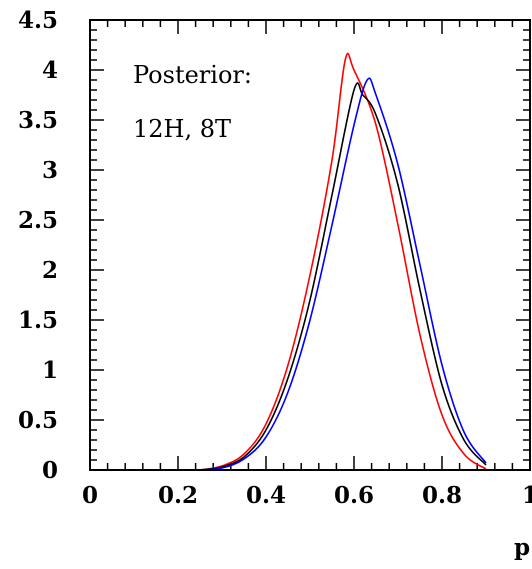 This screenshot has height=569, width=532. I want to click on y-tick-label: 0.5, so click(38, 420).